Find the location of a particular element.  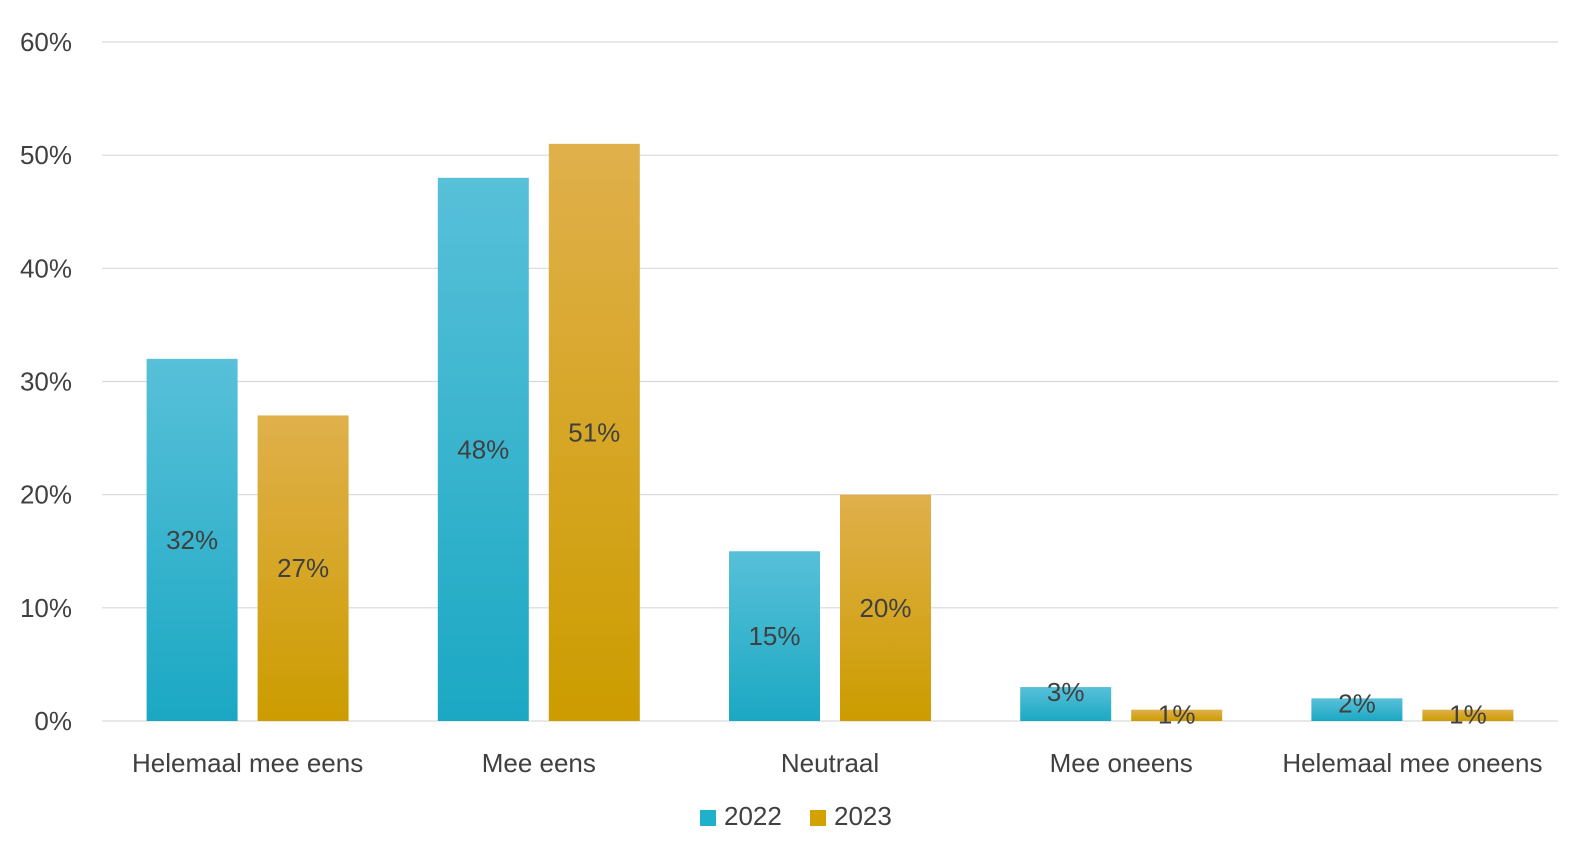

data-label: 48% is located at coordinates (483, 449).